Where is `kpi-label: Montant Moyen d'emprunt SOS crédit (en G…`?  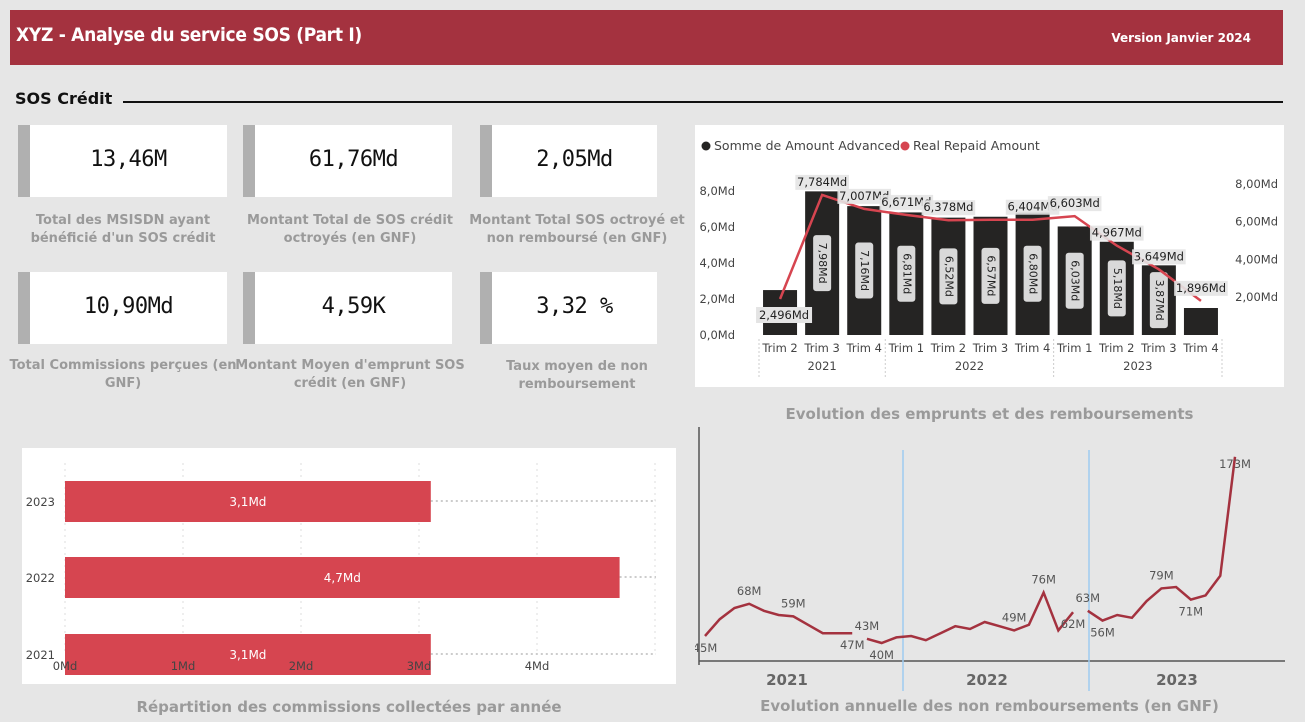
kpi-label: Montant Moyen d'emprunt SOS crédit (en G… is located at coordinates (350, 374).